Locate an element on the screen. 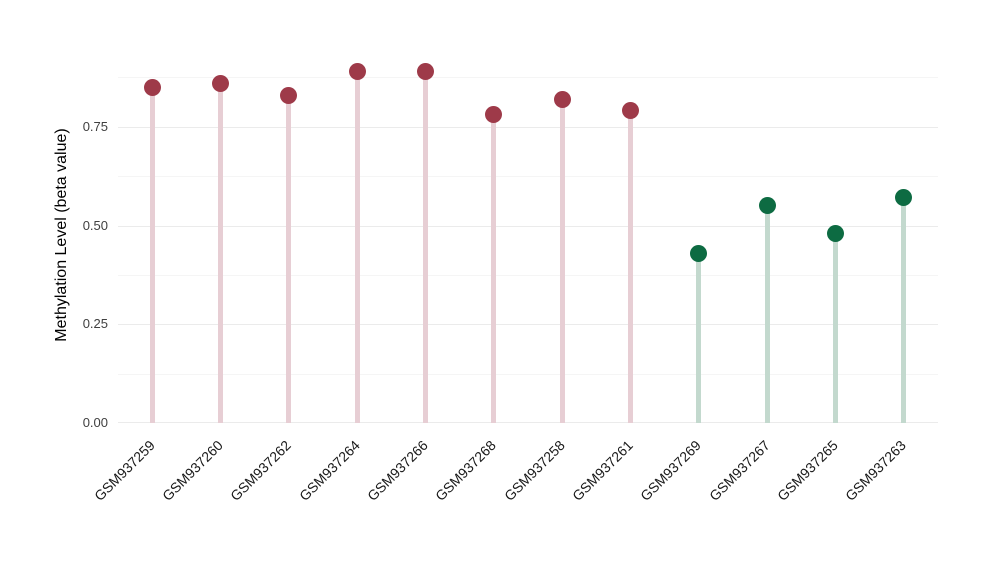 The height and width of the screenshot is (580, 1000). x-tick-label: GSM937258 is located at coordinates (534, 470).